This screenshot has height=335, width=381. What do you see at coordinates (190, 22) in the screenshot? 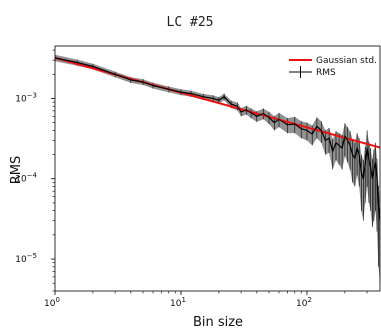
I see `chart-title: LC #25` at bounding box center [190, 22].